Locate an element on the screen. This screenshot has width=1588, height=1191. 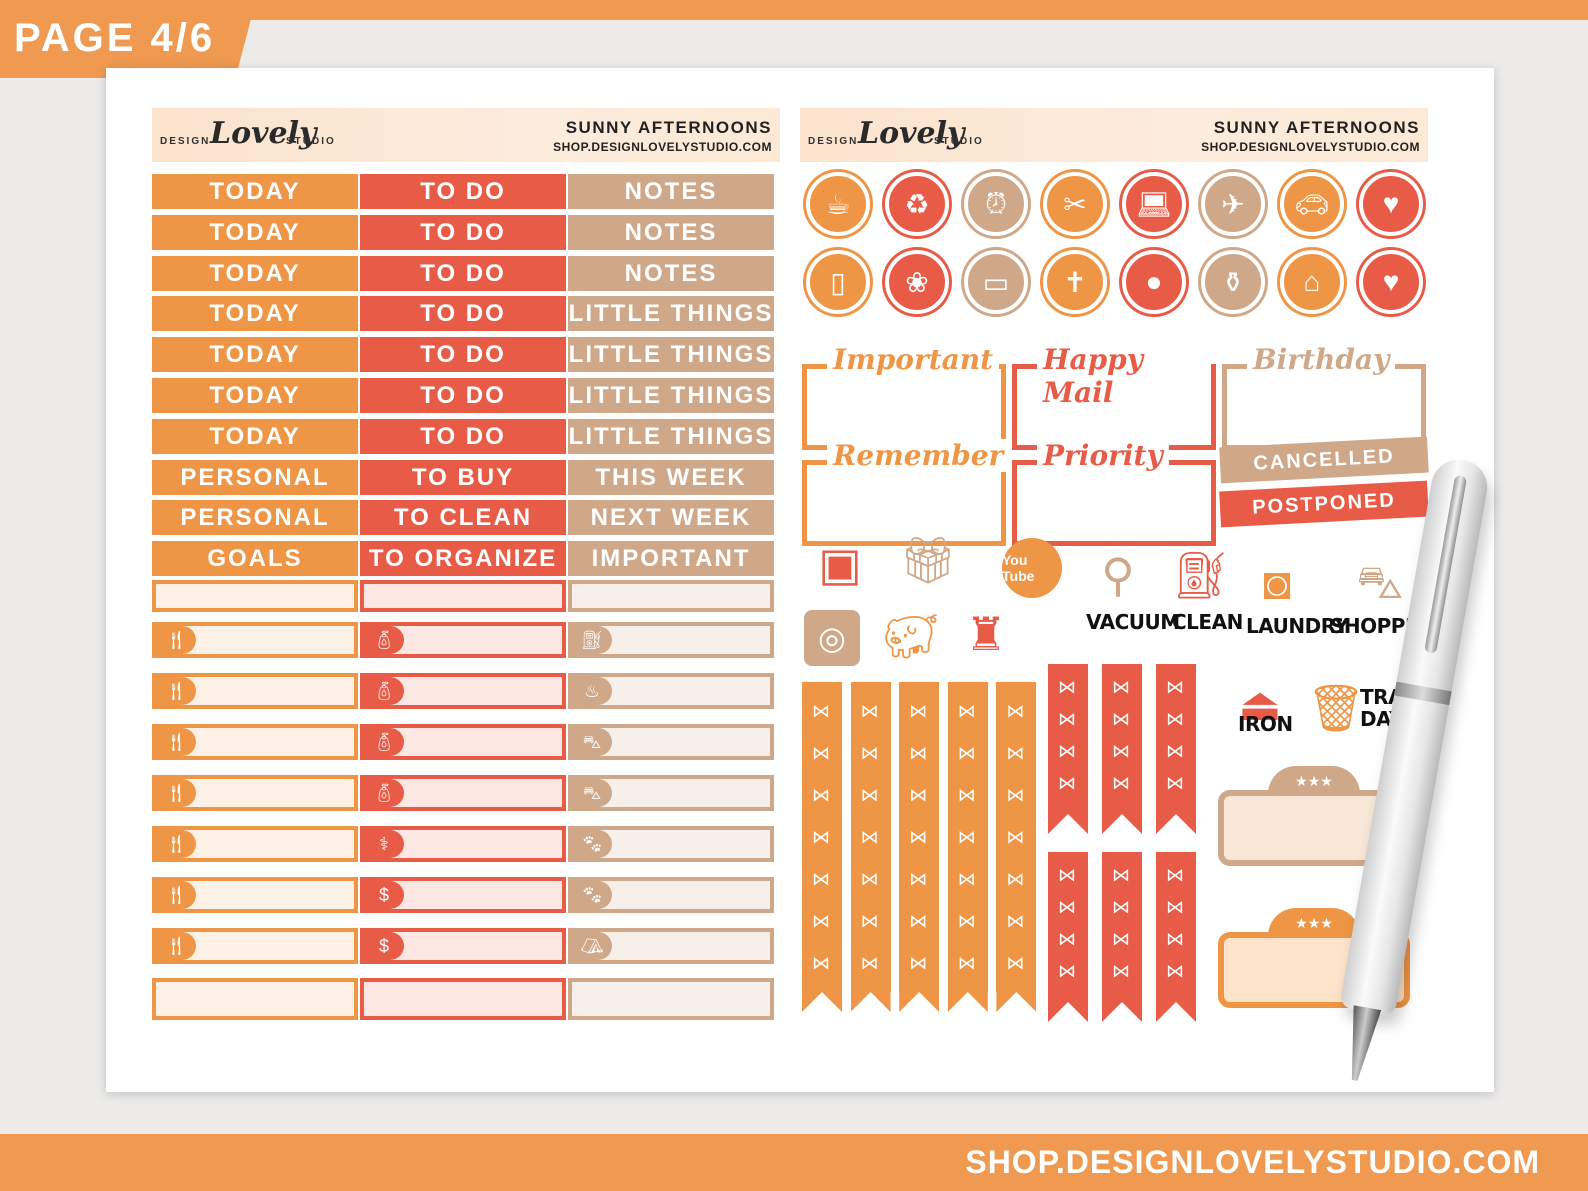
banner-birthday-text: Birthday is located at coordinates (1321, 359).